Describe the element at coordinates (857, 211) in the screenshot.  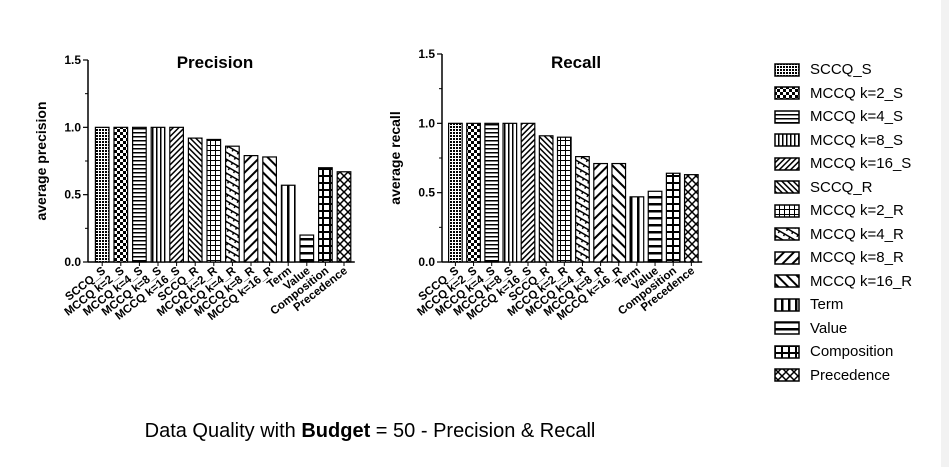
I see `legend-label: MCCQ k=2_R` at that location.